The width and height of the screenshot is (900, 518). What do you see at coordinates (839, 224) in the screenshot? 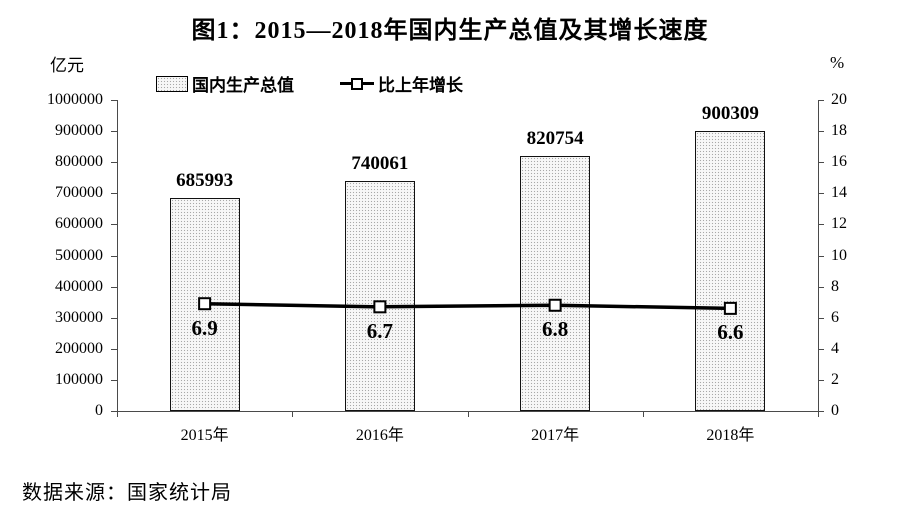
I see `right-axis-tick-label: 12` at bounding box center [839, 224].